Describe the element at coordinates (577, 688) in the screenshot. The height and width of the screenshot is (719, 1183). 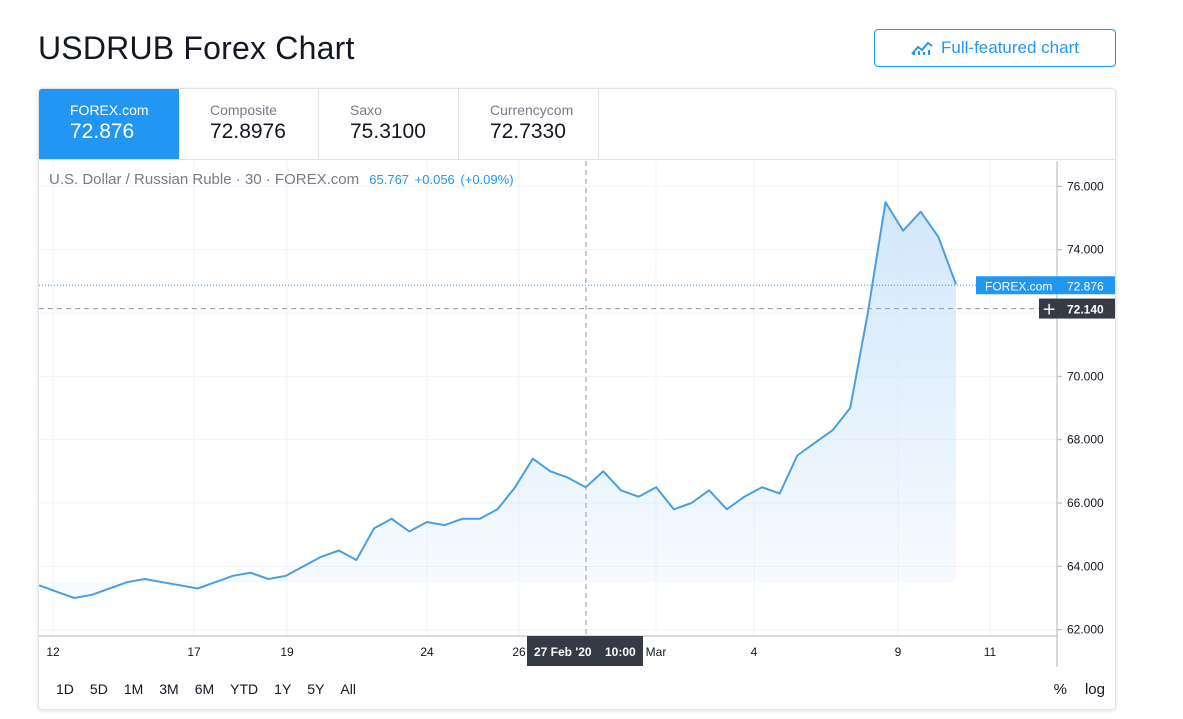
I see `range-toolbar: 1D 5D 1M 3M 6M YTD 1Y 5Y All % log` at that location.